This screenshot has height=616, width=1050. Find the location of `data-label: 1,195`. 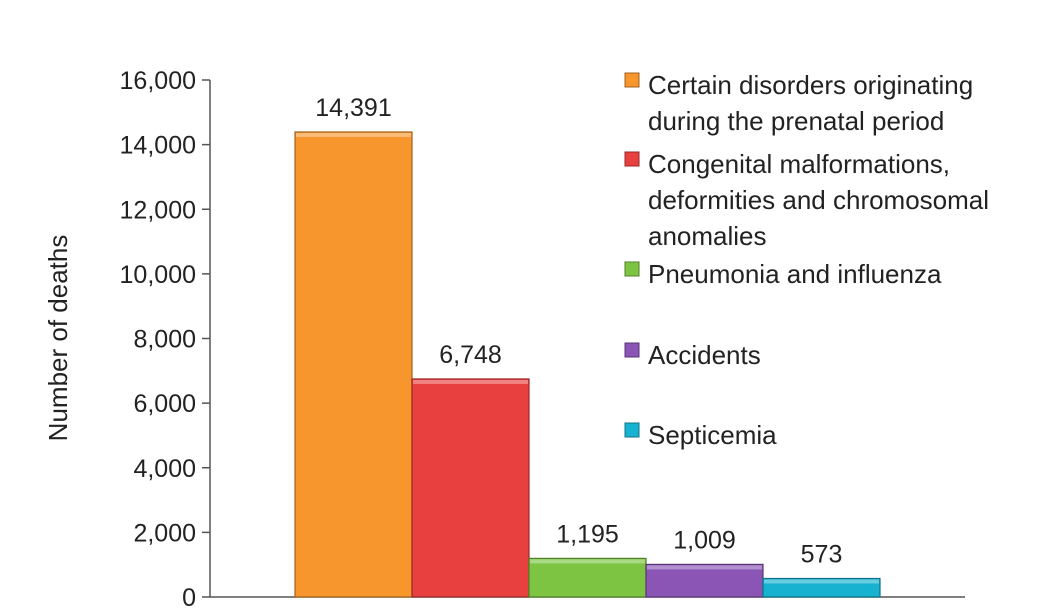

data-label: 1,195 is located at coordinates (587, 534).